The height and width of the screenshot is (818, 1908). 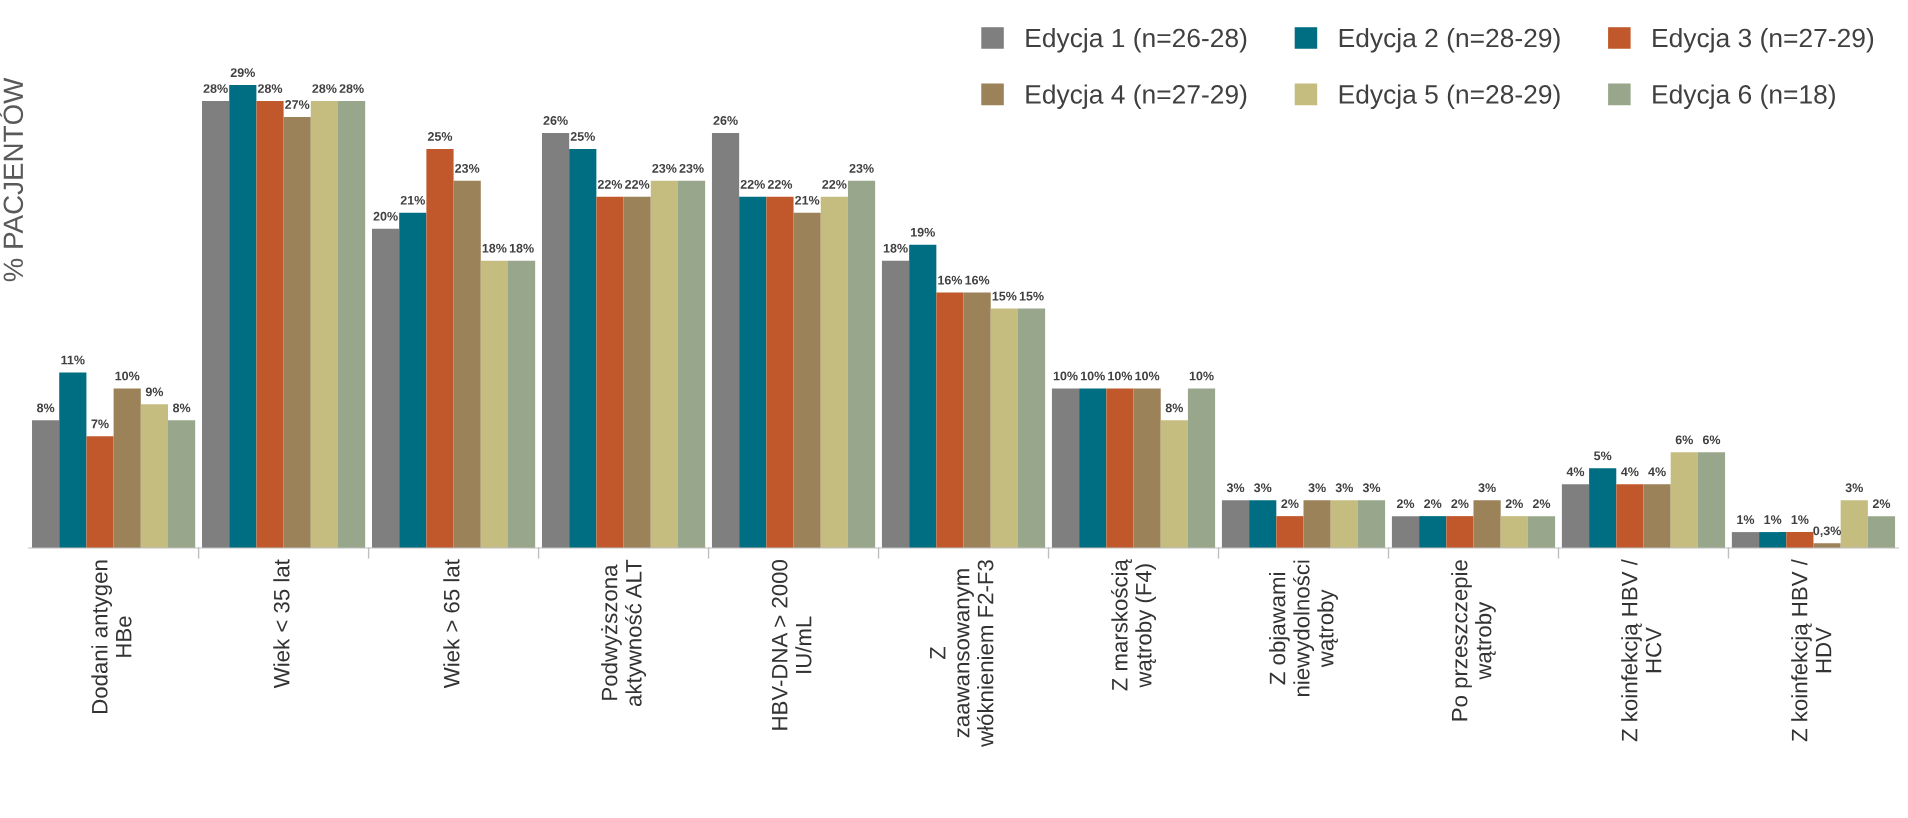 I want to click on data-label: 6%, so click(x=1711, y=440).